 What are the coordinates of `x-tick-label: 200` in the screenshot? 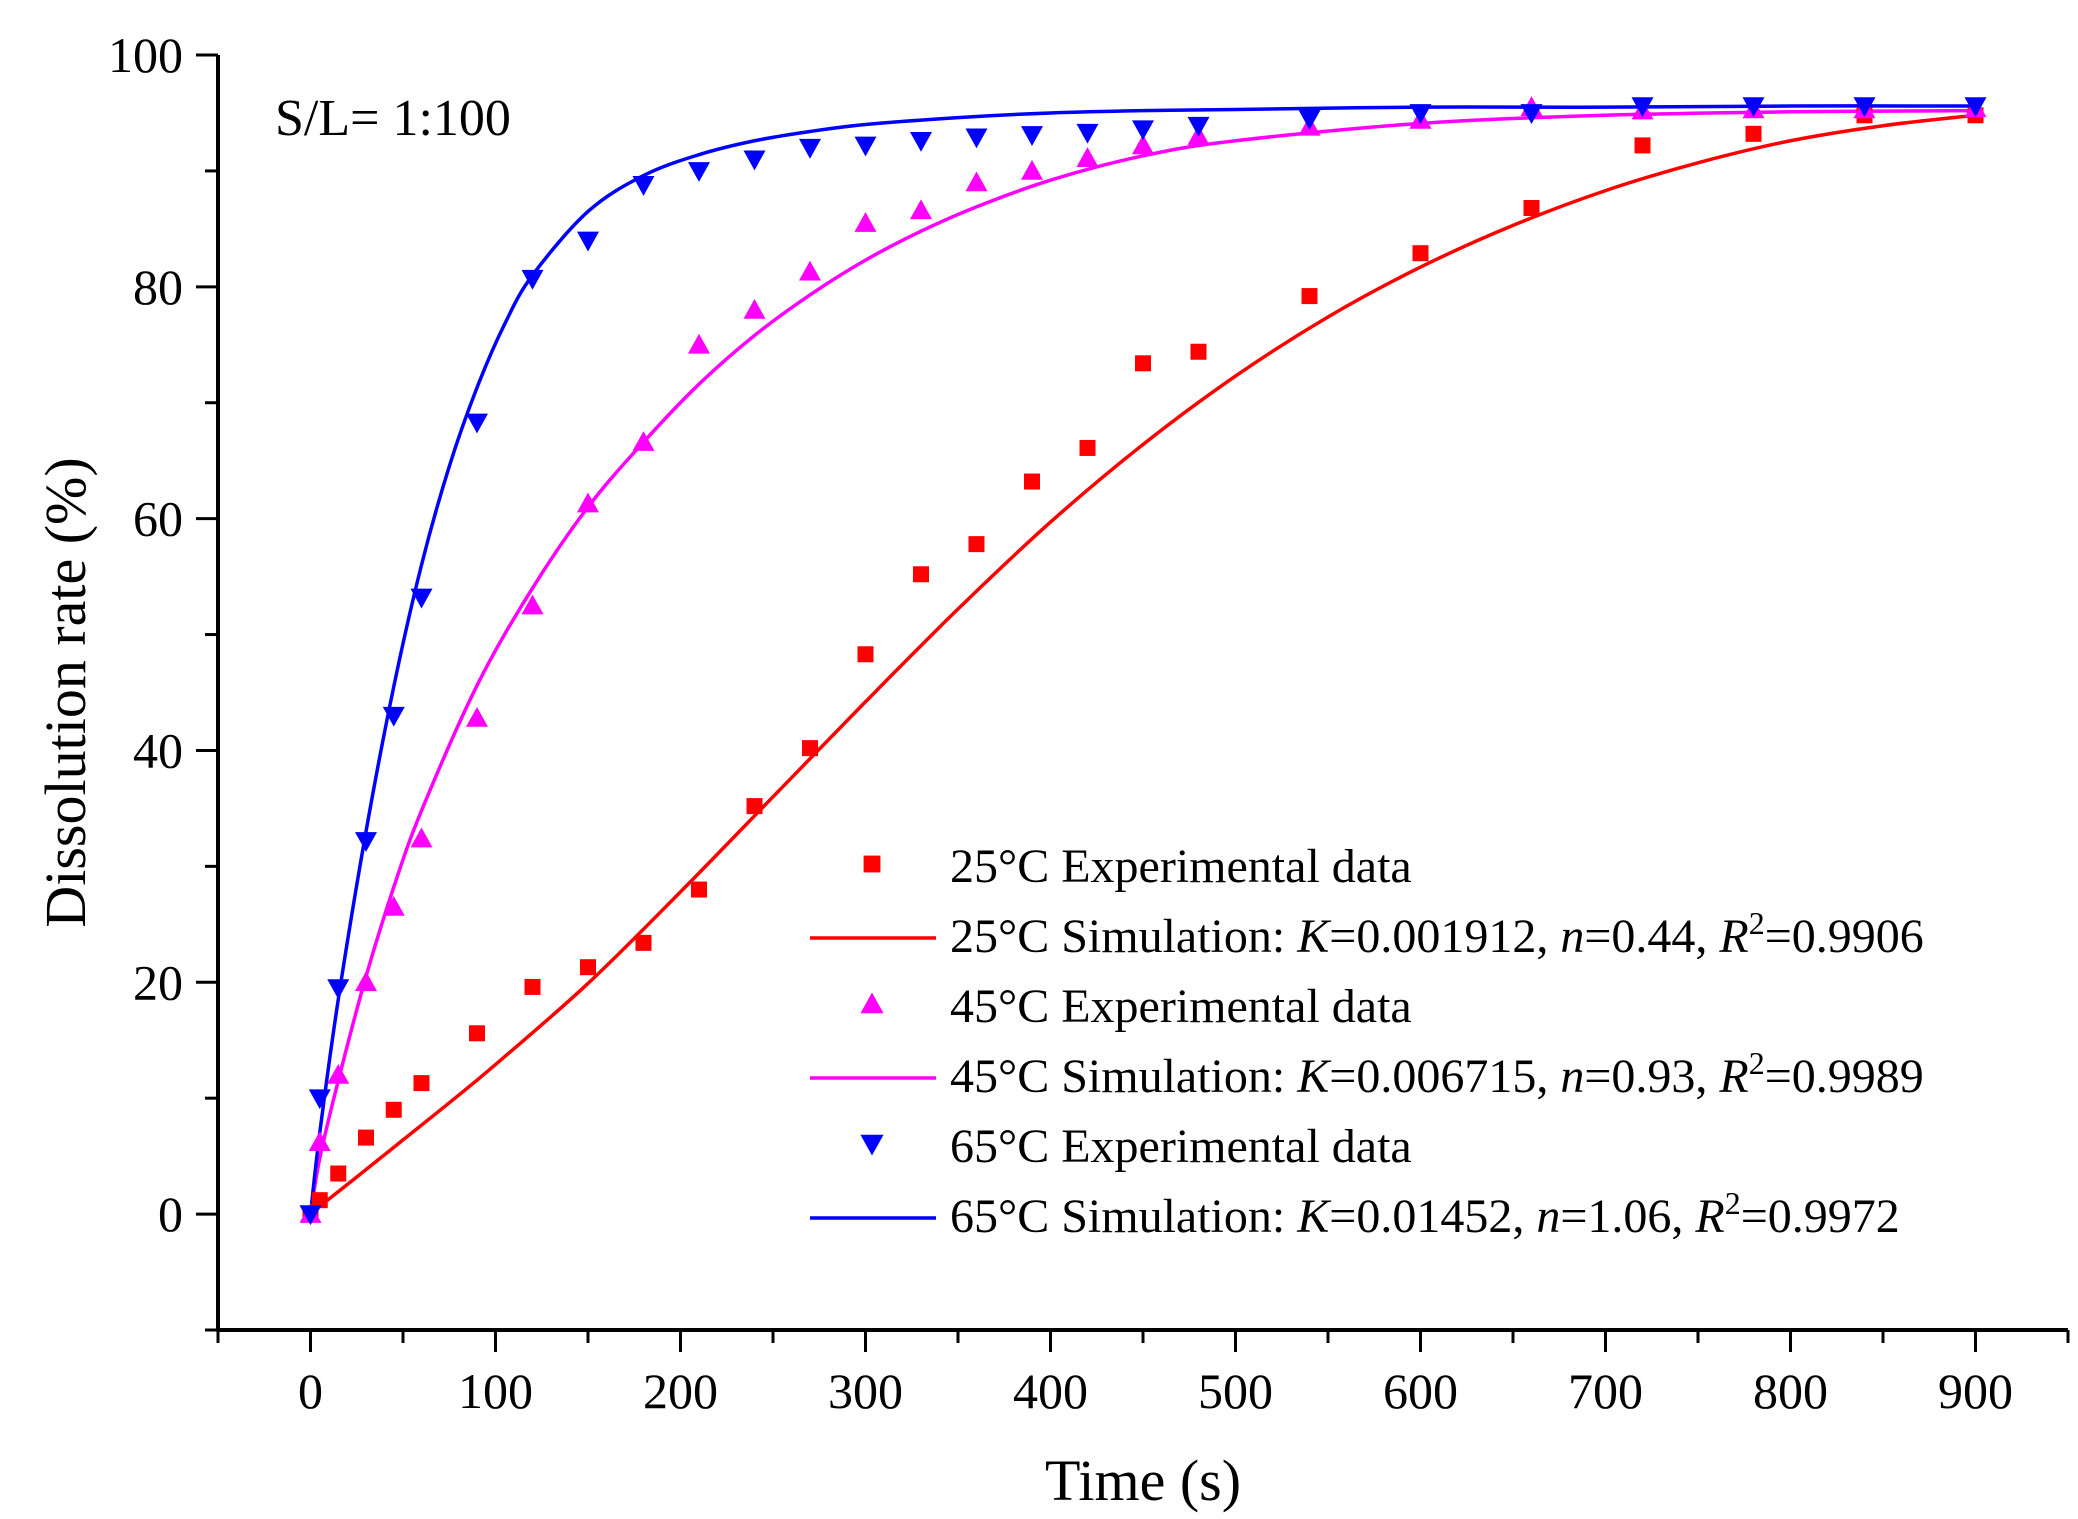 It's located at (680, 1391).